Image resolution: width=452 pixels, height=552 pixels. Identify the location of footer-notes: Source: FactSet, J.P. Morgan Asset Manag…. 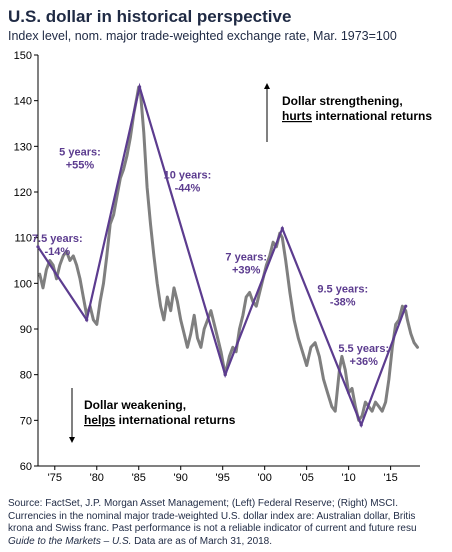
(228, 523).